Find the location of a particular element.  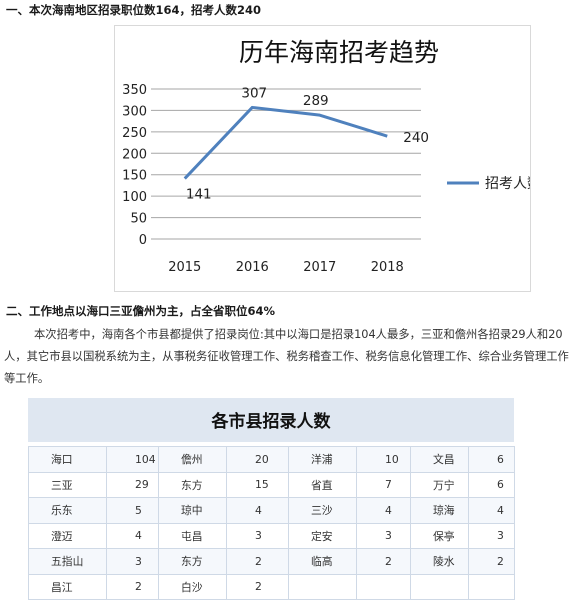

city-name-cell: 琼中 is located at coordinates (192, 510).